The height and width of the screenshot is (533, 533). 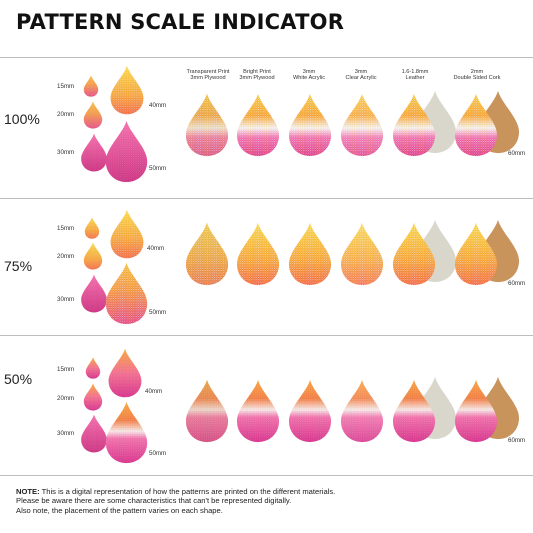 I want to click on material-label-transparent-plywood: Transparent Print 3mm Plywood, so click(x=208, y=75).